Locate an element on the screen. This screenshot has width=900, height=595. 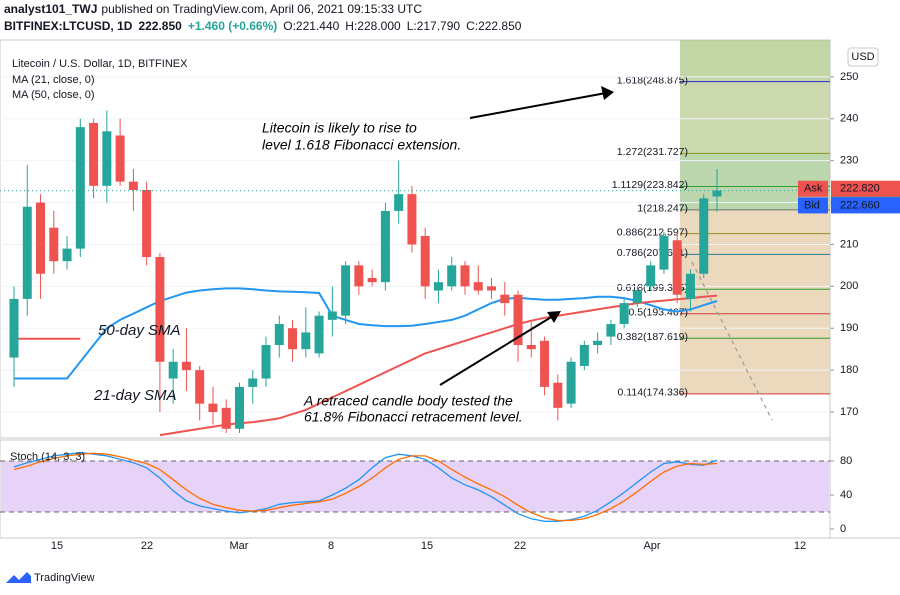
stoch-tick-label: 0 is located at coordinates (843, 529).